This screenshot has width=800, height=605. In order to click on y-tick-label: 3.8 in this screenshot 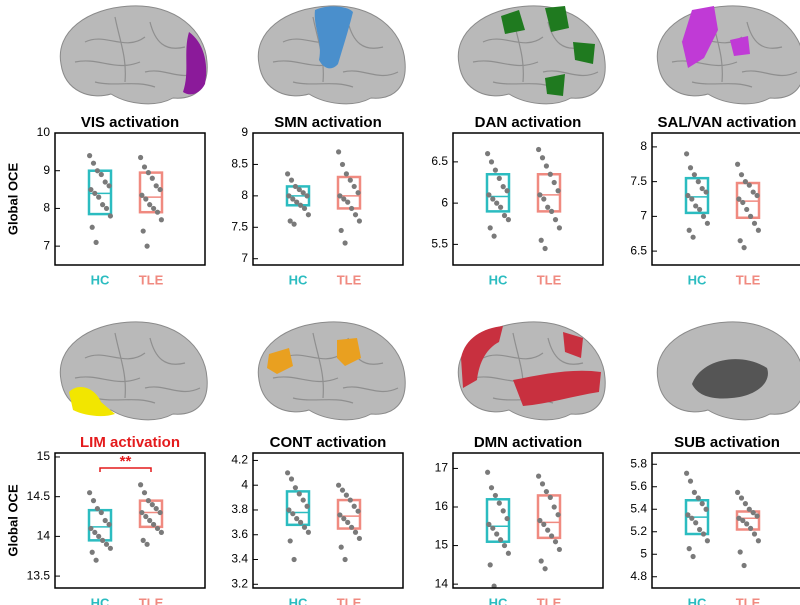, I will do `click(239, 509)`.